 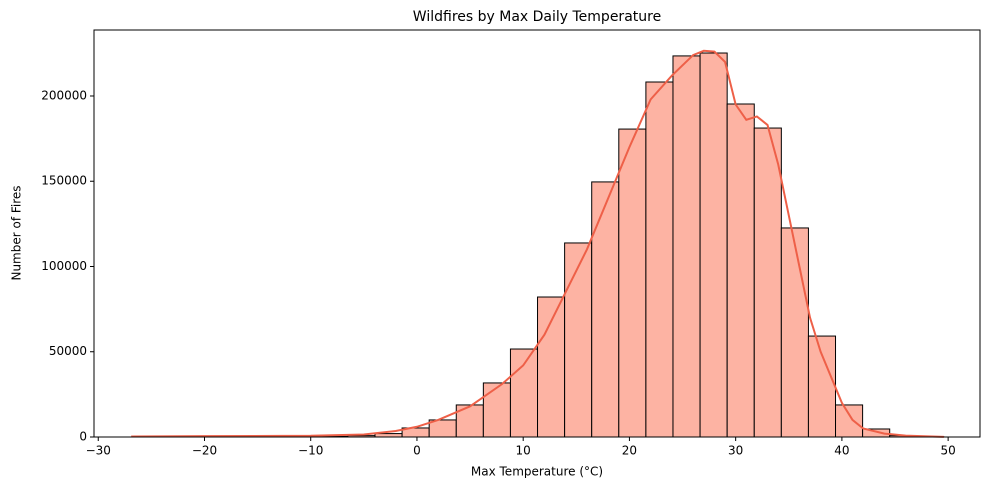 What do you see at coordinates (64, 266) in the screenshot?
I see `y-tick-label: 100000` at bounding box center [64, 266].